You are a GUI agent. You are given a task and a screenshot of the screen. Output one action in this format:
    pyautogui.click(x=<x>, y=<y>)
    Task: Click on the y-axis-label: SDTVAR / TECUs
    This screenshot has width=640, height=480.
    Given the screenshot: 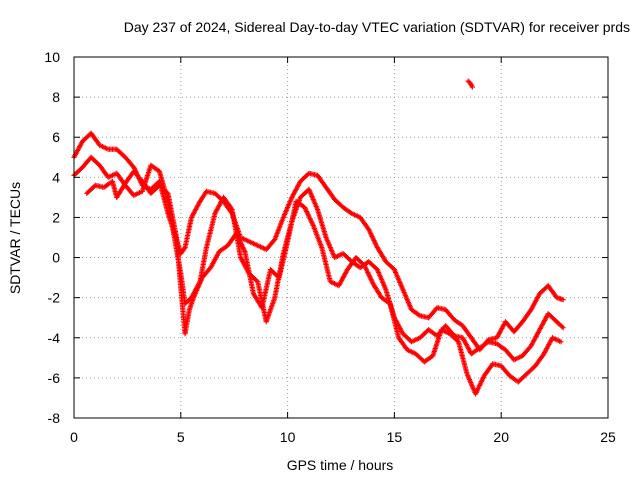 What is the action you would take?
    pyautogui.click(x=15, y=238)
    